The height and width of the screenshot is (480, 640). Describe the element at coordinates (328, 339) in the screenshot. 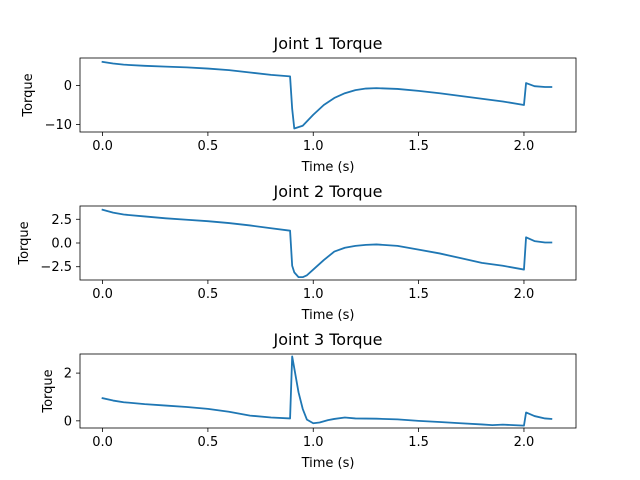

I see `subplot-title: Joint 3 Torque` at that location.